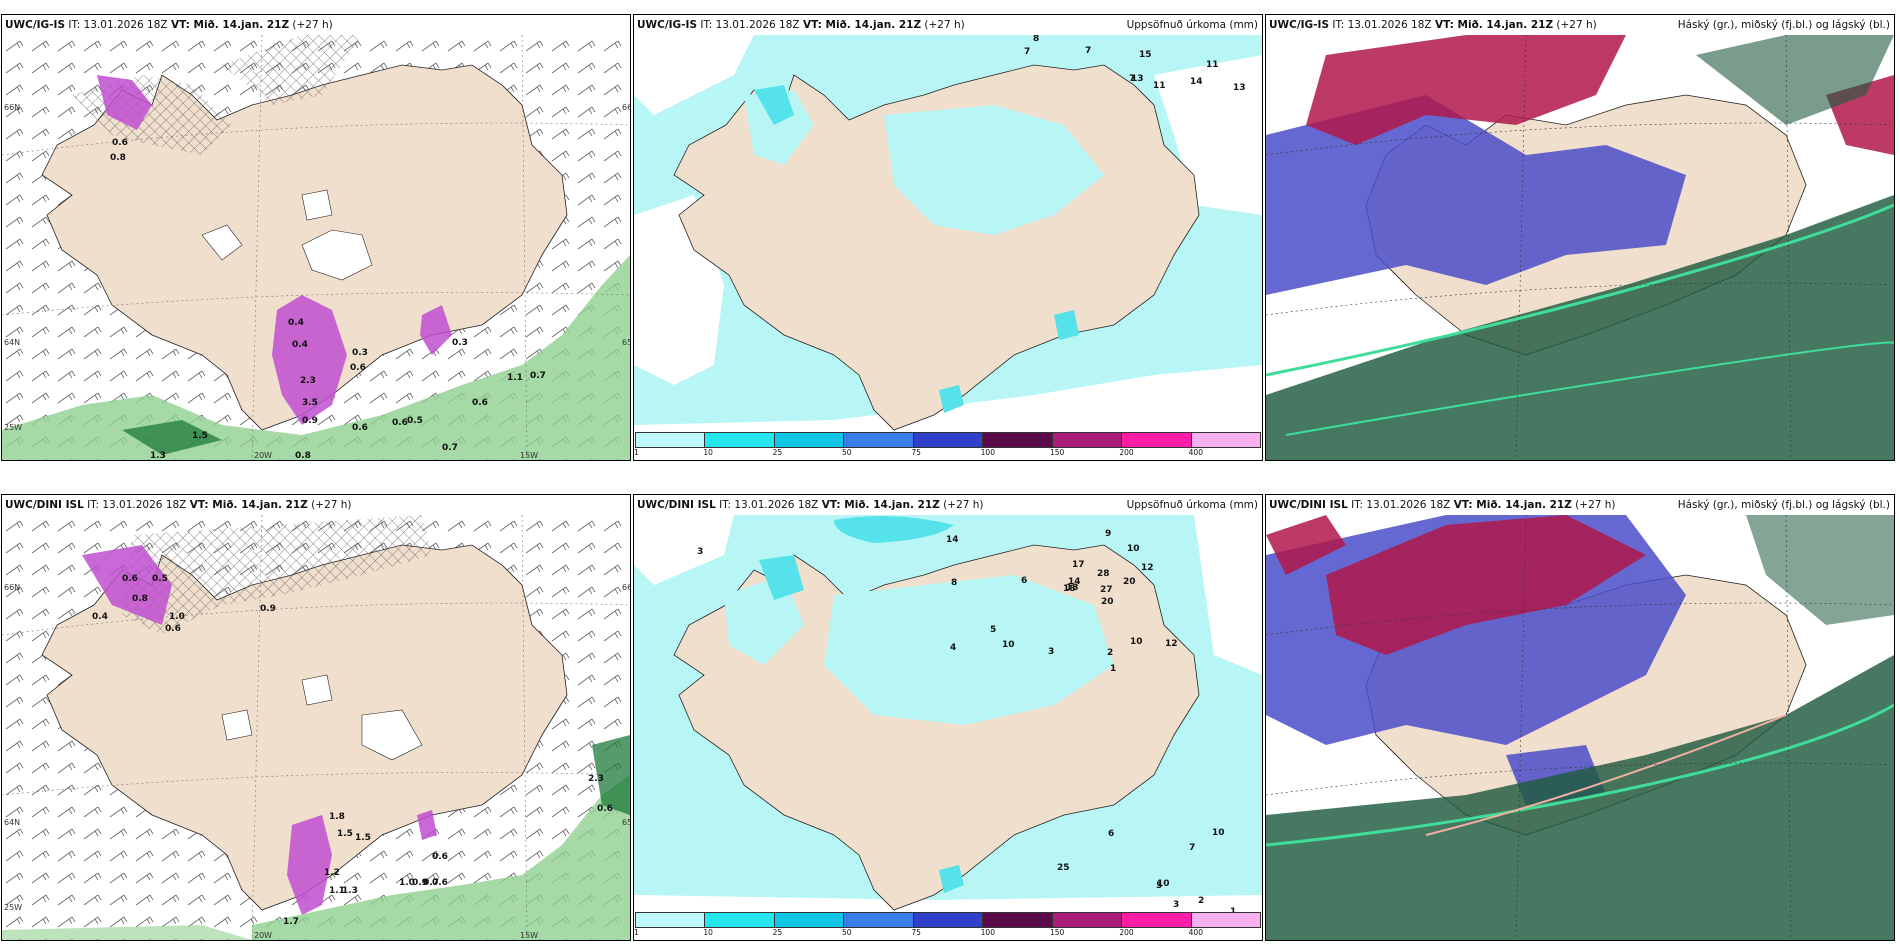  Describe the element at coordinates (948, 440) in the screenshot. I see `colorbar-cells` at that location.